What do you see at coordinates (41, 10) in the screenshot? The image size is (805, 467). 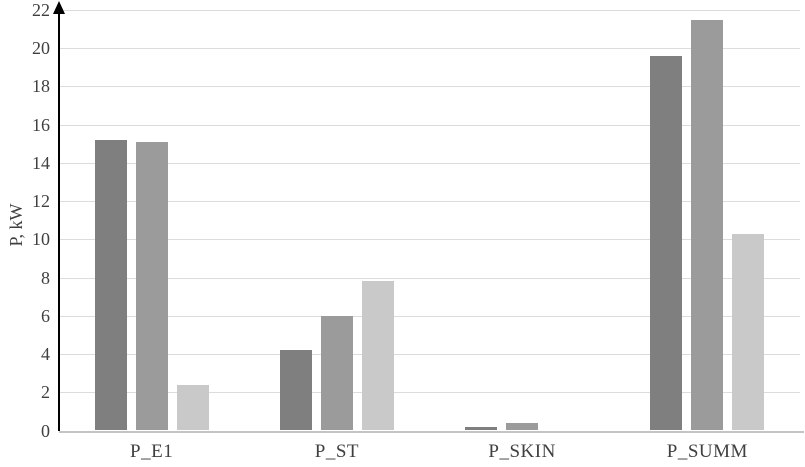 I see `y-tick-label: 22` at bounding box center [41, 10].